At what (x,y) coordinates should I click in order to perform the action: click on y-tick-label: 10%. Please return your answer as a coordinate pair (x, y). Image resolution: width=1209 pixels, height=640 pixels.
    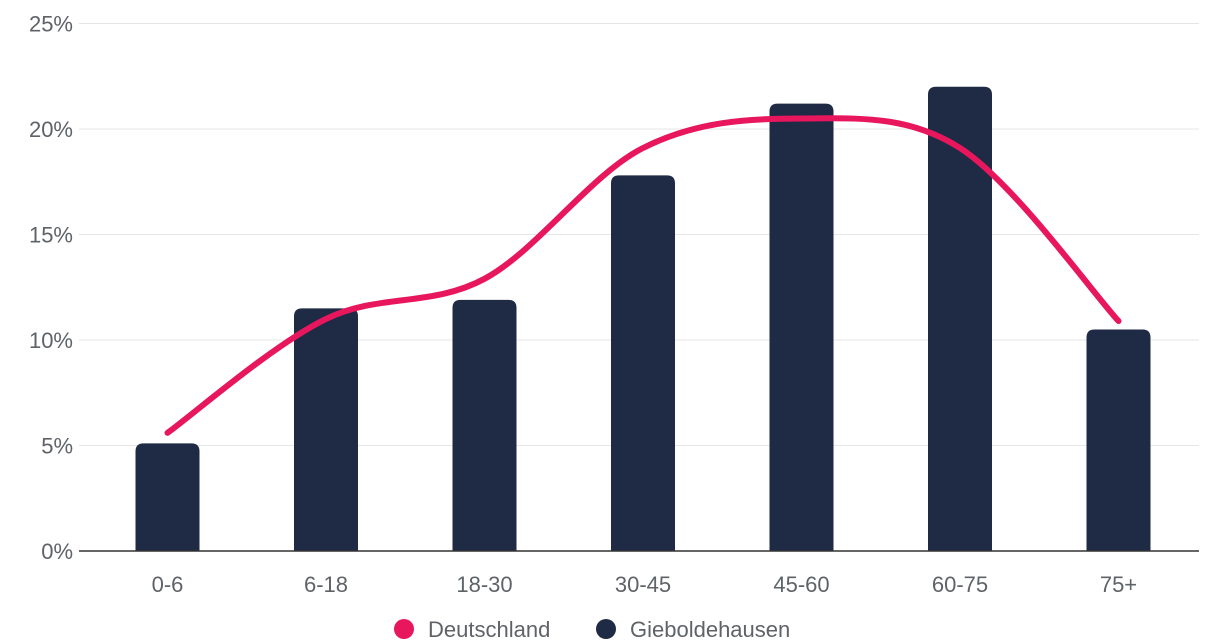
    Looking at the image, I should click on (51, 340).